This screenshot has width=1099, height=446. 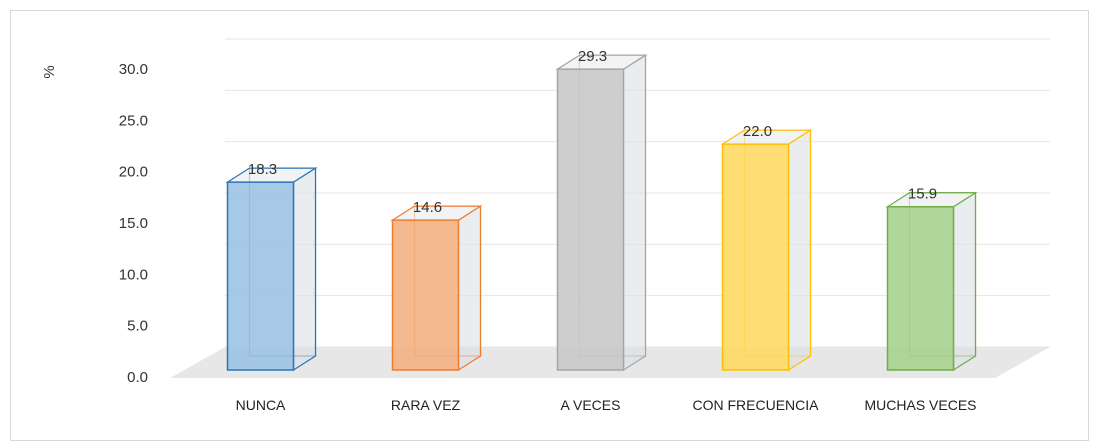 What do you see at coordinates (922, 194) in the screenshot?
I see `value-label: 15.9` at bounding box center [922, 194].